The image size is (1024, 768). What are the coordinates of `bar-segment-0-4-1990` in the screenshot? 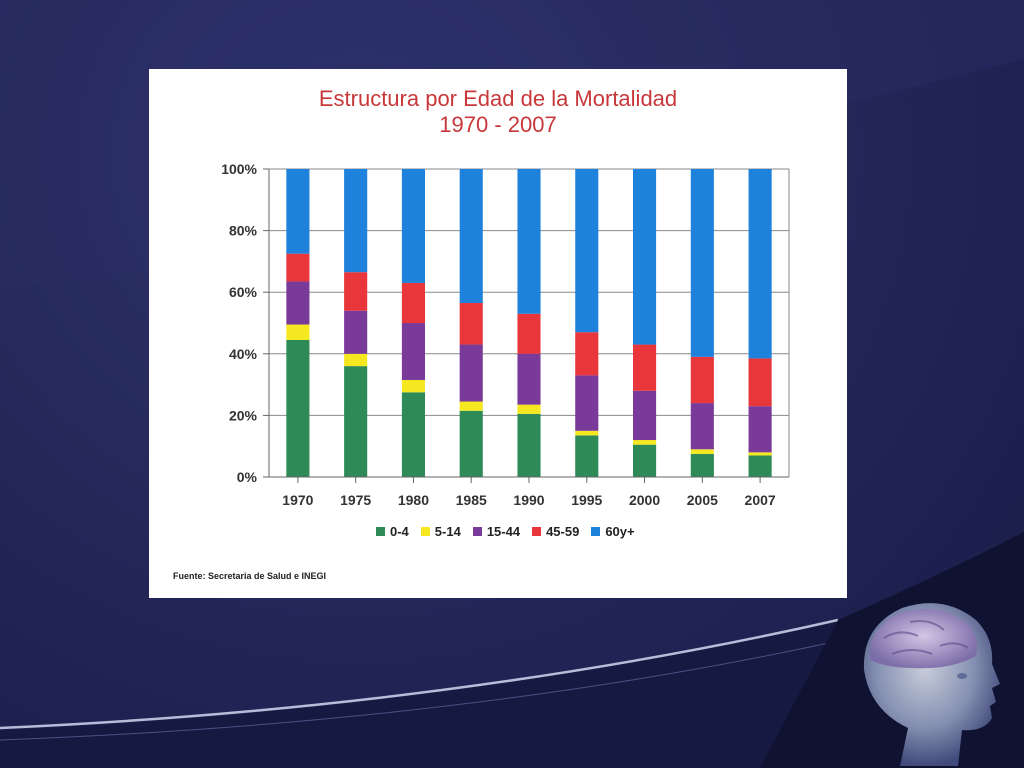 It's located at (529, 445).